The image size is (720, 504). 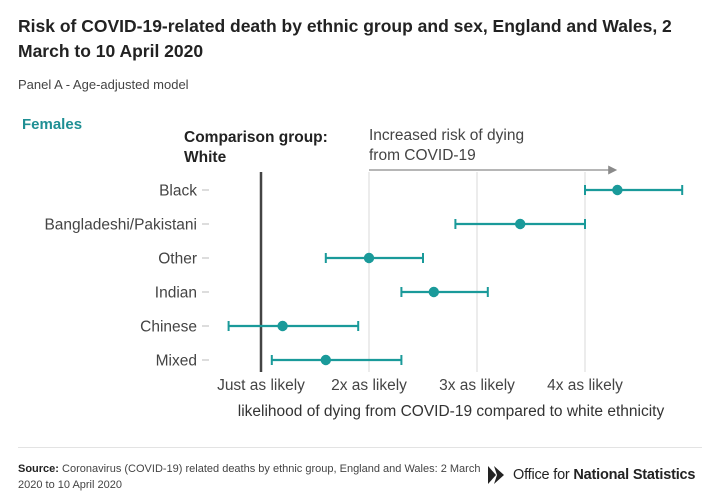 What do you see at coordinates (177, 259) in the screenshot?
I see `category-label: Other` at bounding box center [177, 259].